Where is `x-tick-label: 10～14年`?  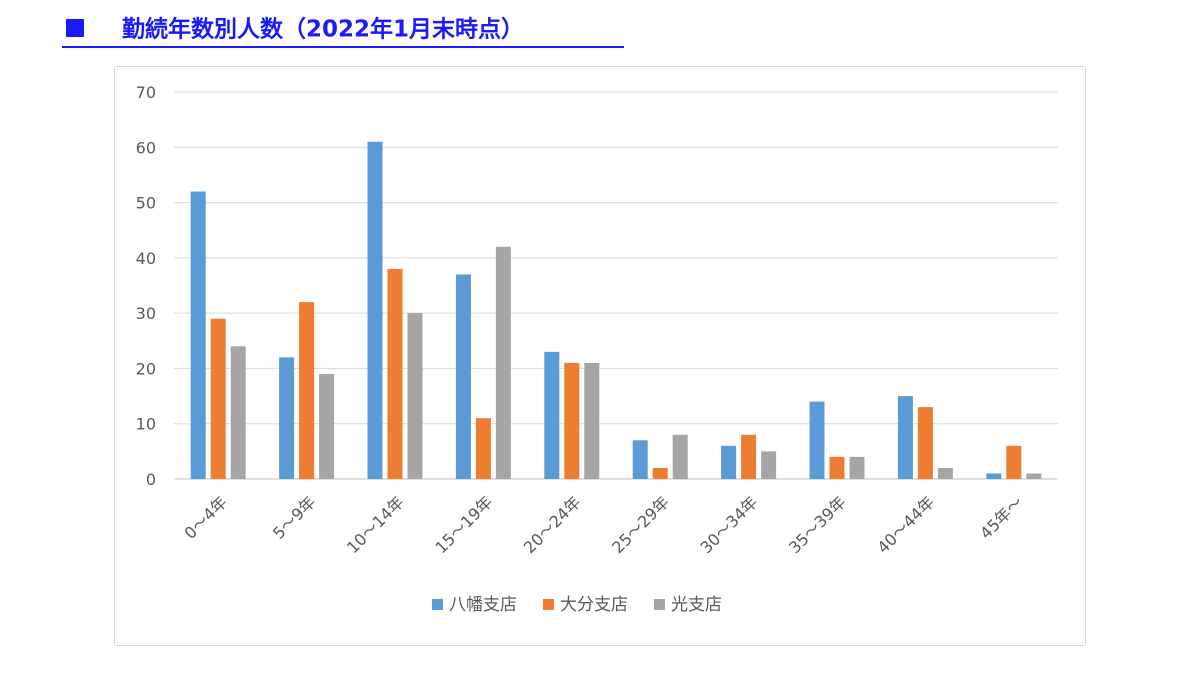 x-tick-label: 10～14年 is located at coordinates (375, 524).